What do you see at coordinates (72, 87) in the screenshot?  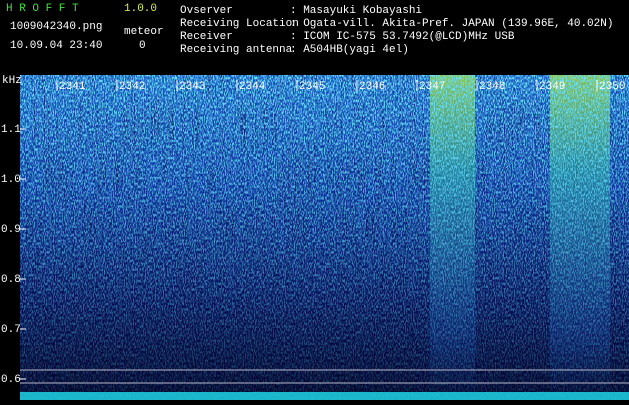 I see `time-label: 2341` at bounding box center [72, 87].